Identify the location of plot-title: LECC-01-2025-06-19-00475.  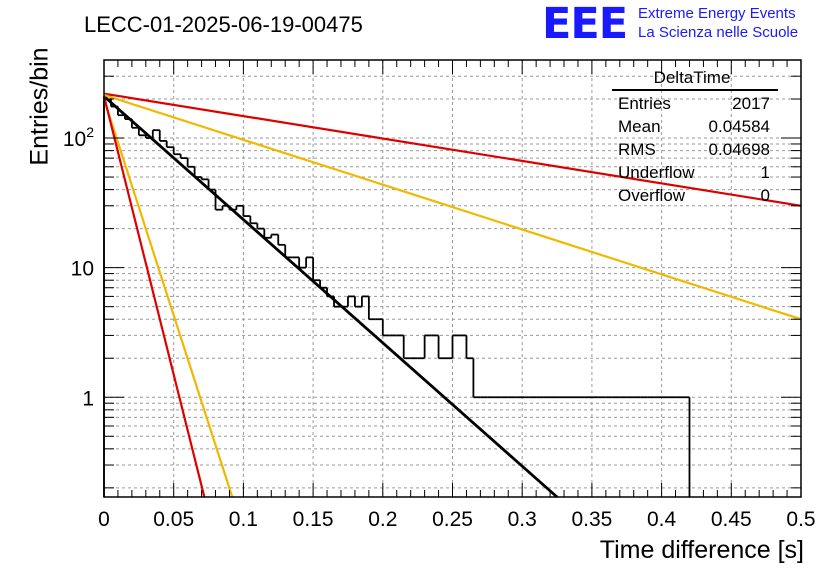
(223, 24).